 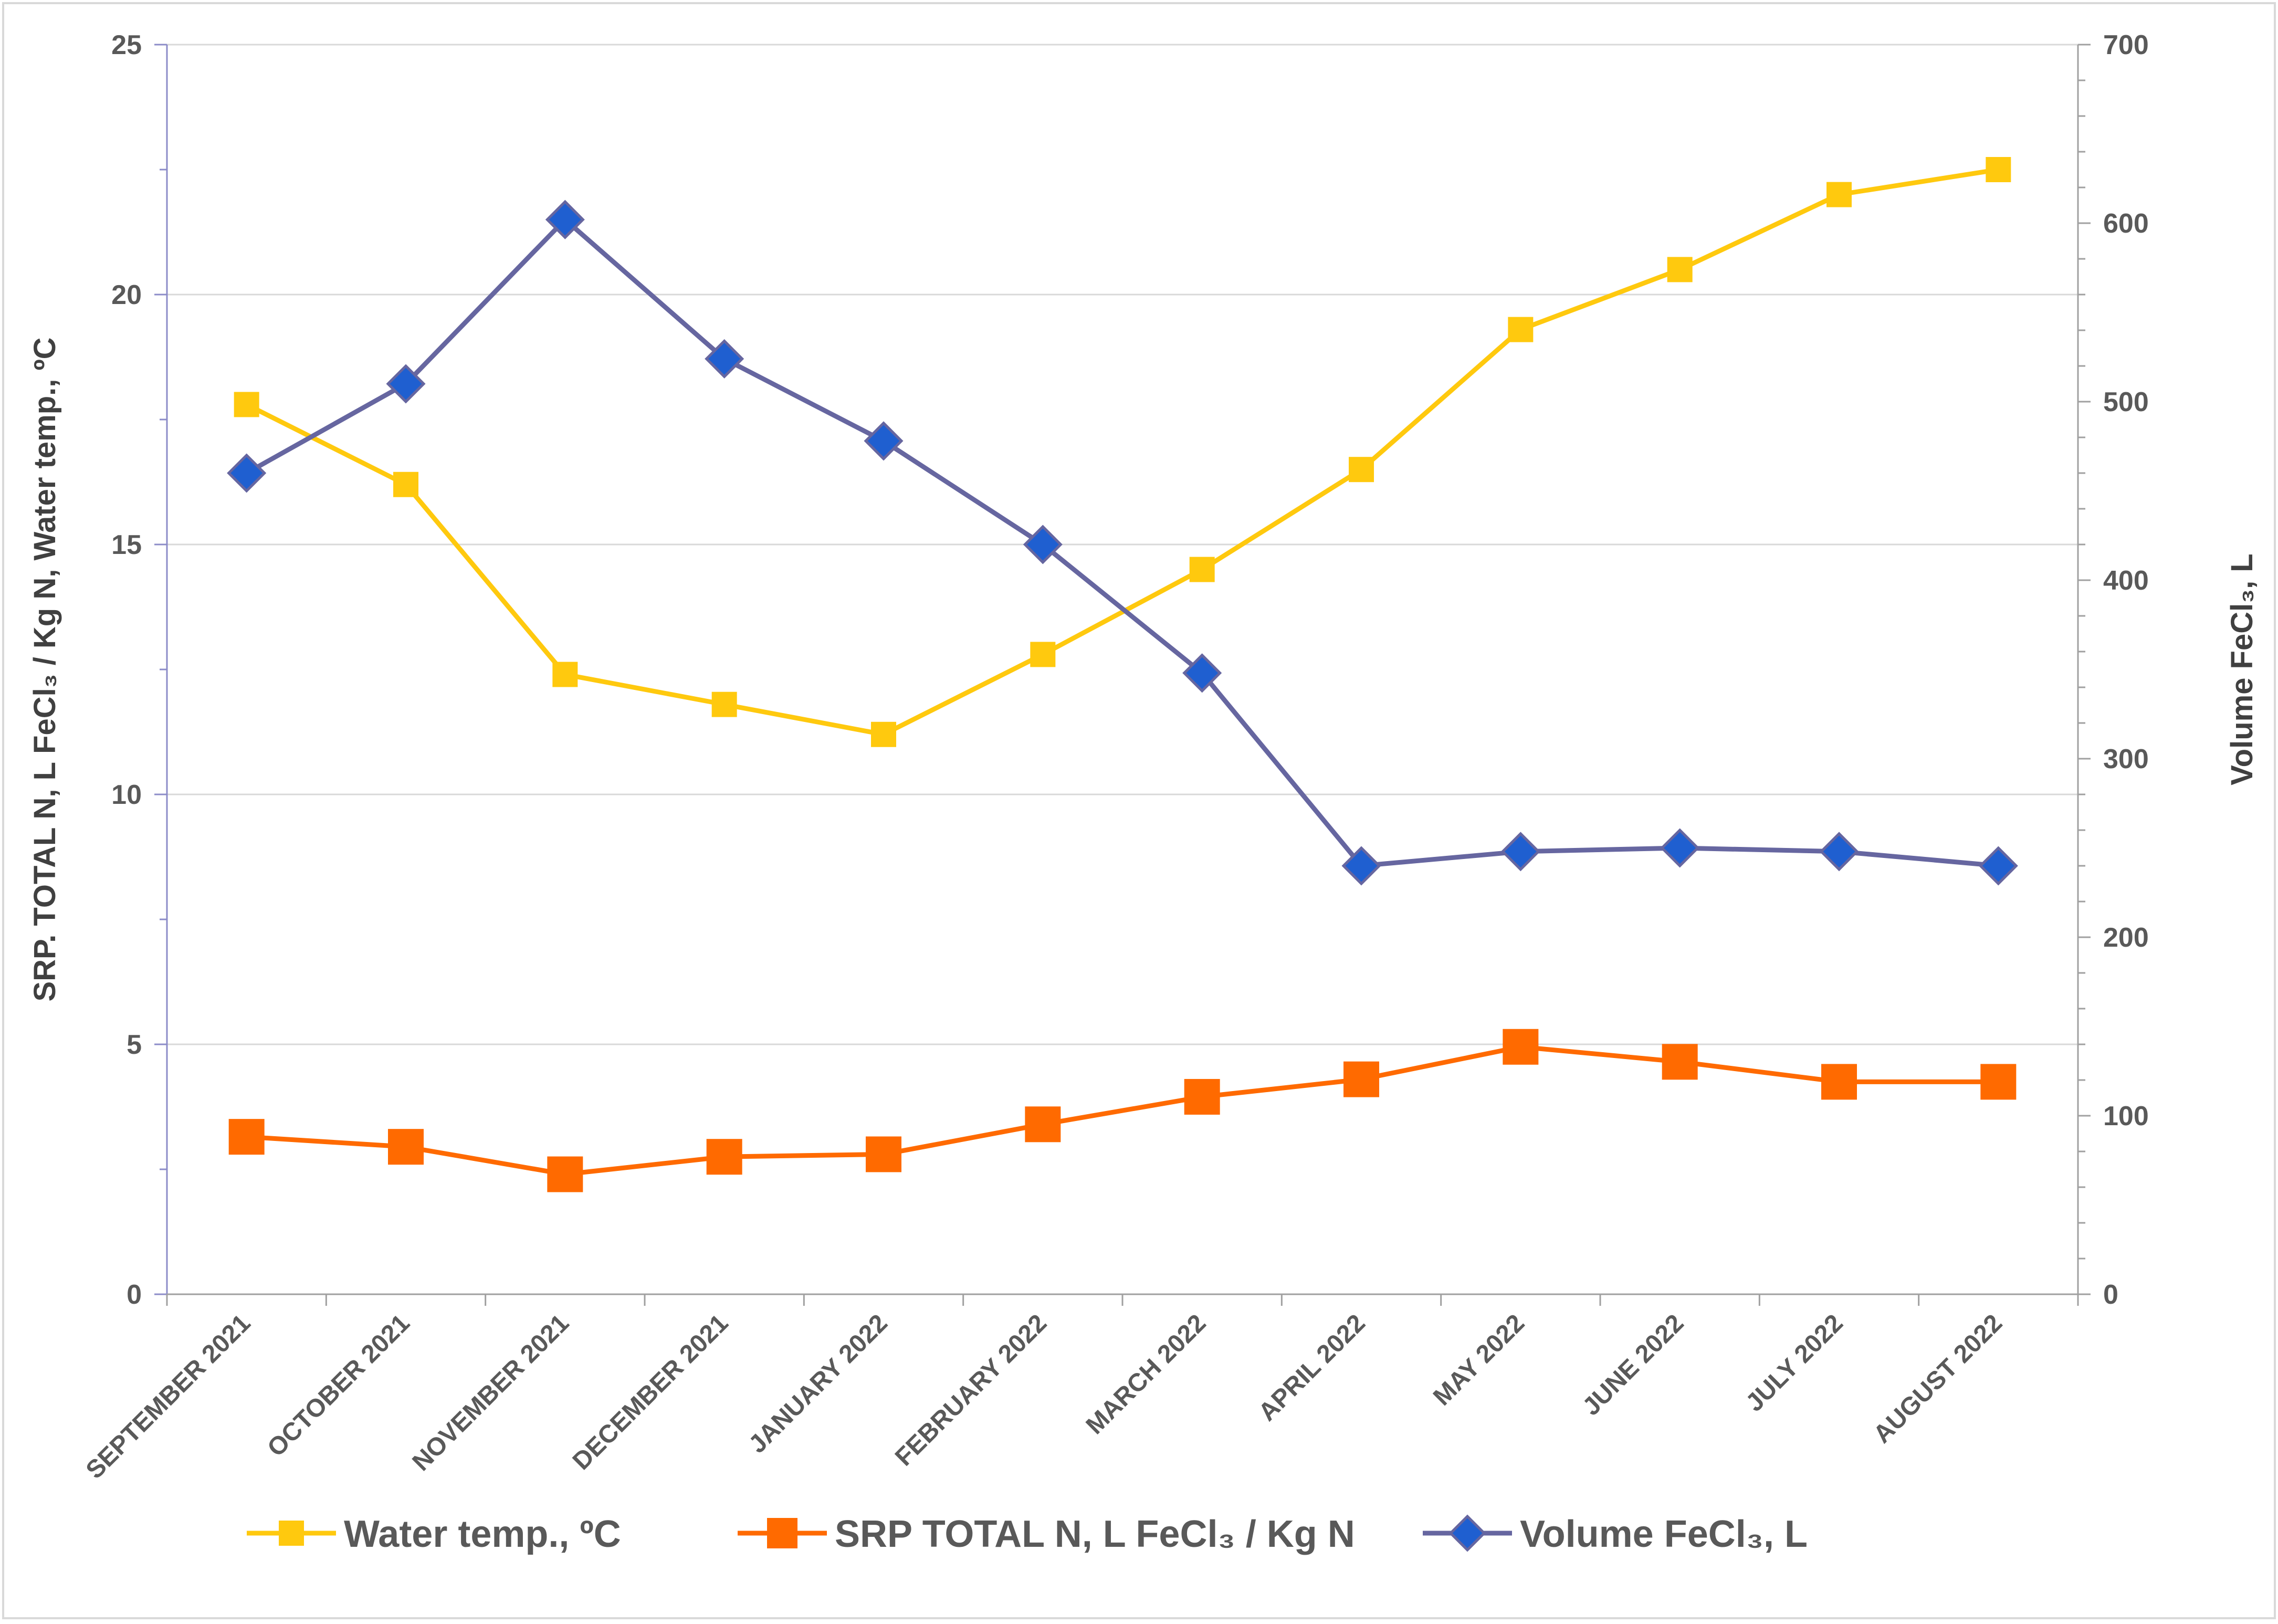 I want to click on series-line, so click(x=1122, y=1110).